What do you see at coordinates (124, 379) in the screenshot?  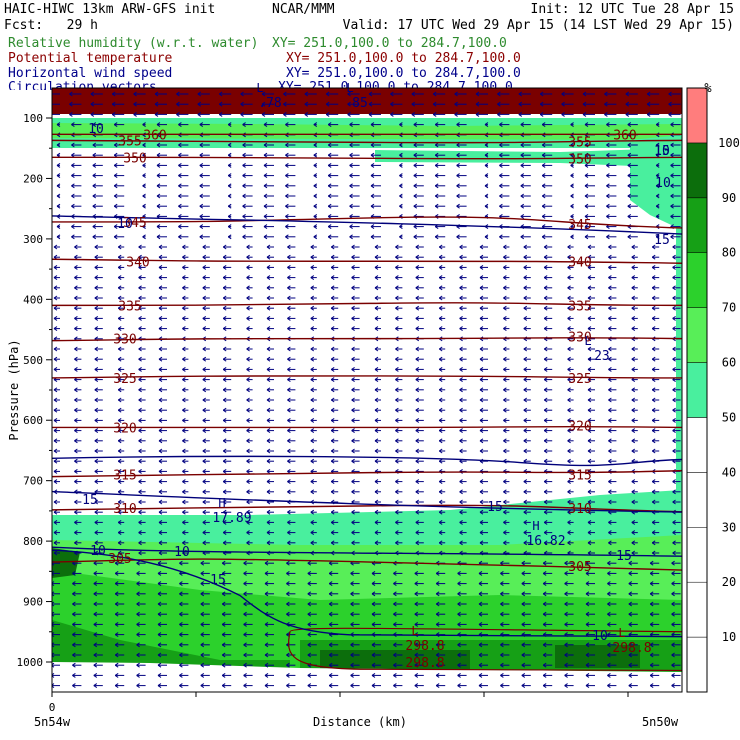 I see `theta-contour-label: 325` at bounding box center [124, 379].